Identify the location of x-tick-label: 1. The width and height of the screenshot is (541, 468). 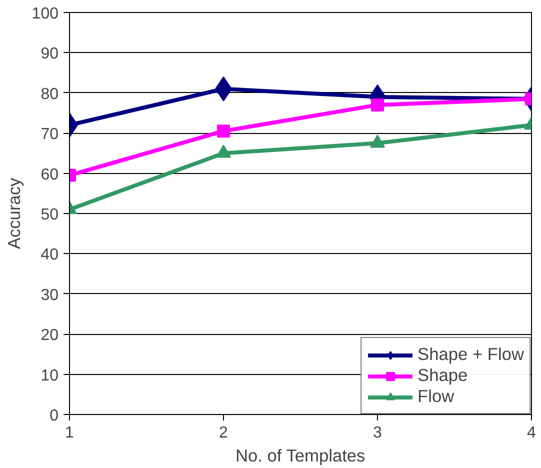
(69, 433).